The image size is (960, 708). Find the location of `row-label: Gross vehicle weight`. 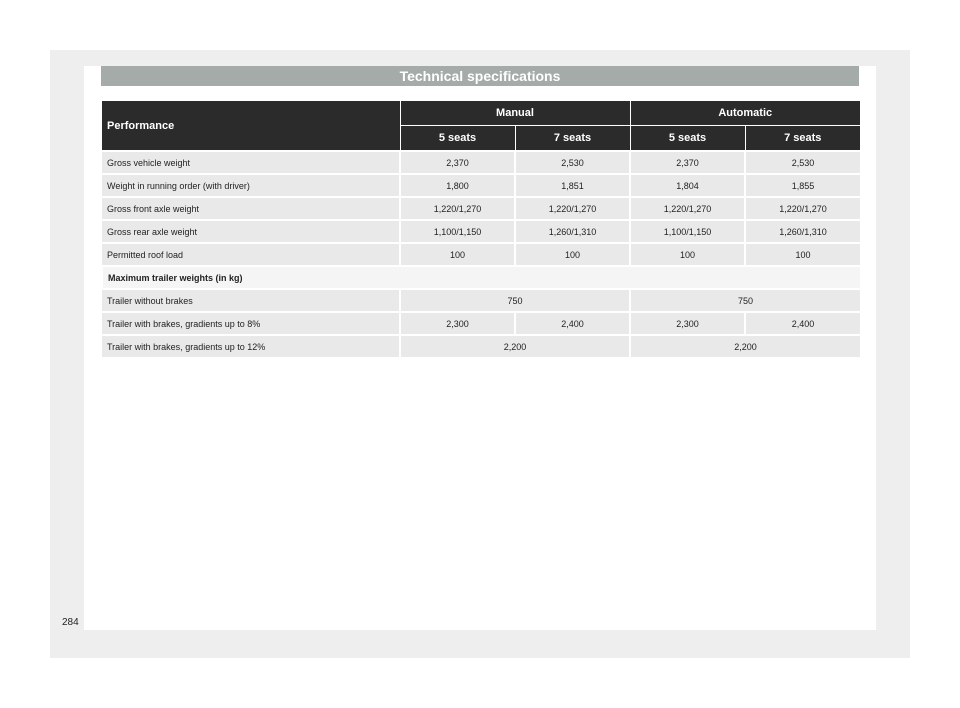

row-label: Gross vehicle weight is located at coordinates (251, 162).